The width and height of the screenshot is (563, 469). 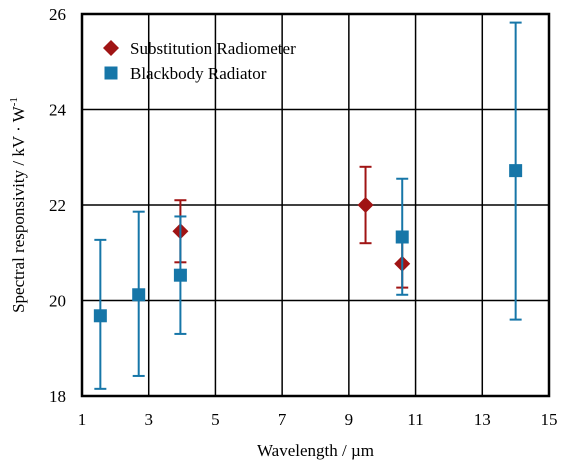 I want to click on data-point-diamond, so click(x=365, y=205).